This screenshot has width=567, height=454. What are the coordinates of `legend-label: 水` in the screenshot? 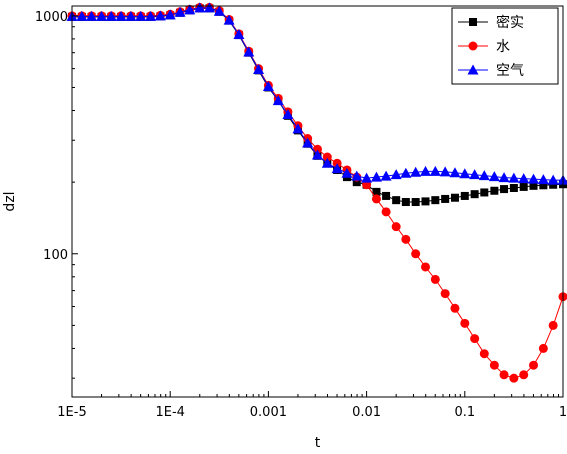 It's located at (503, 47).